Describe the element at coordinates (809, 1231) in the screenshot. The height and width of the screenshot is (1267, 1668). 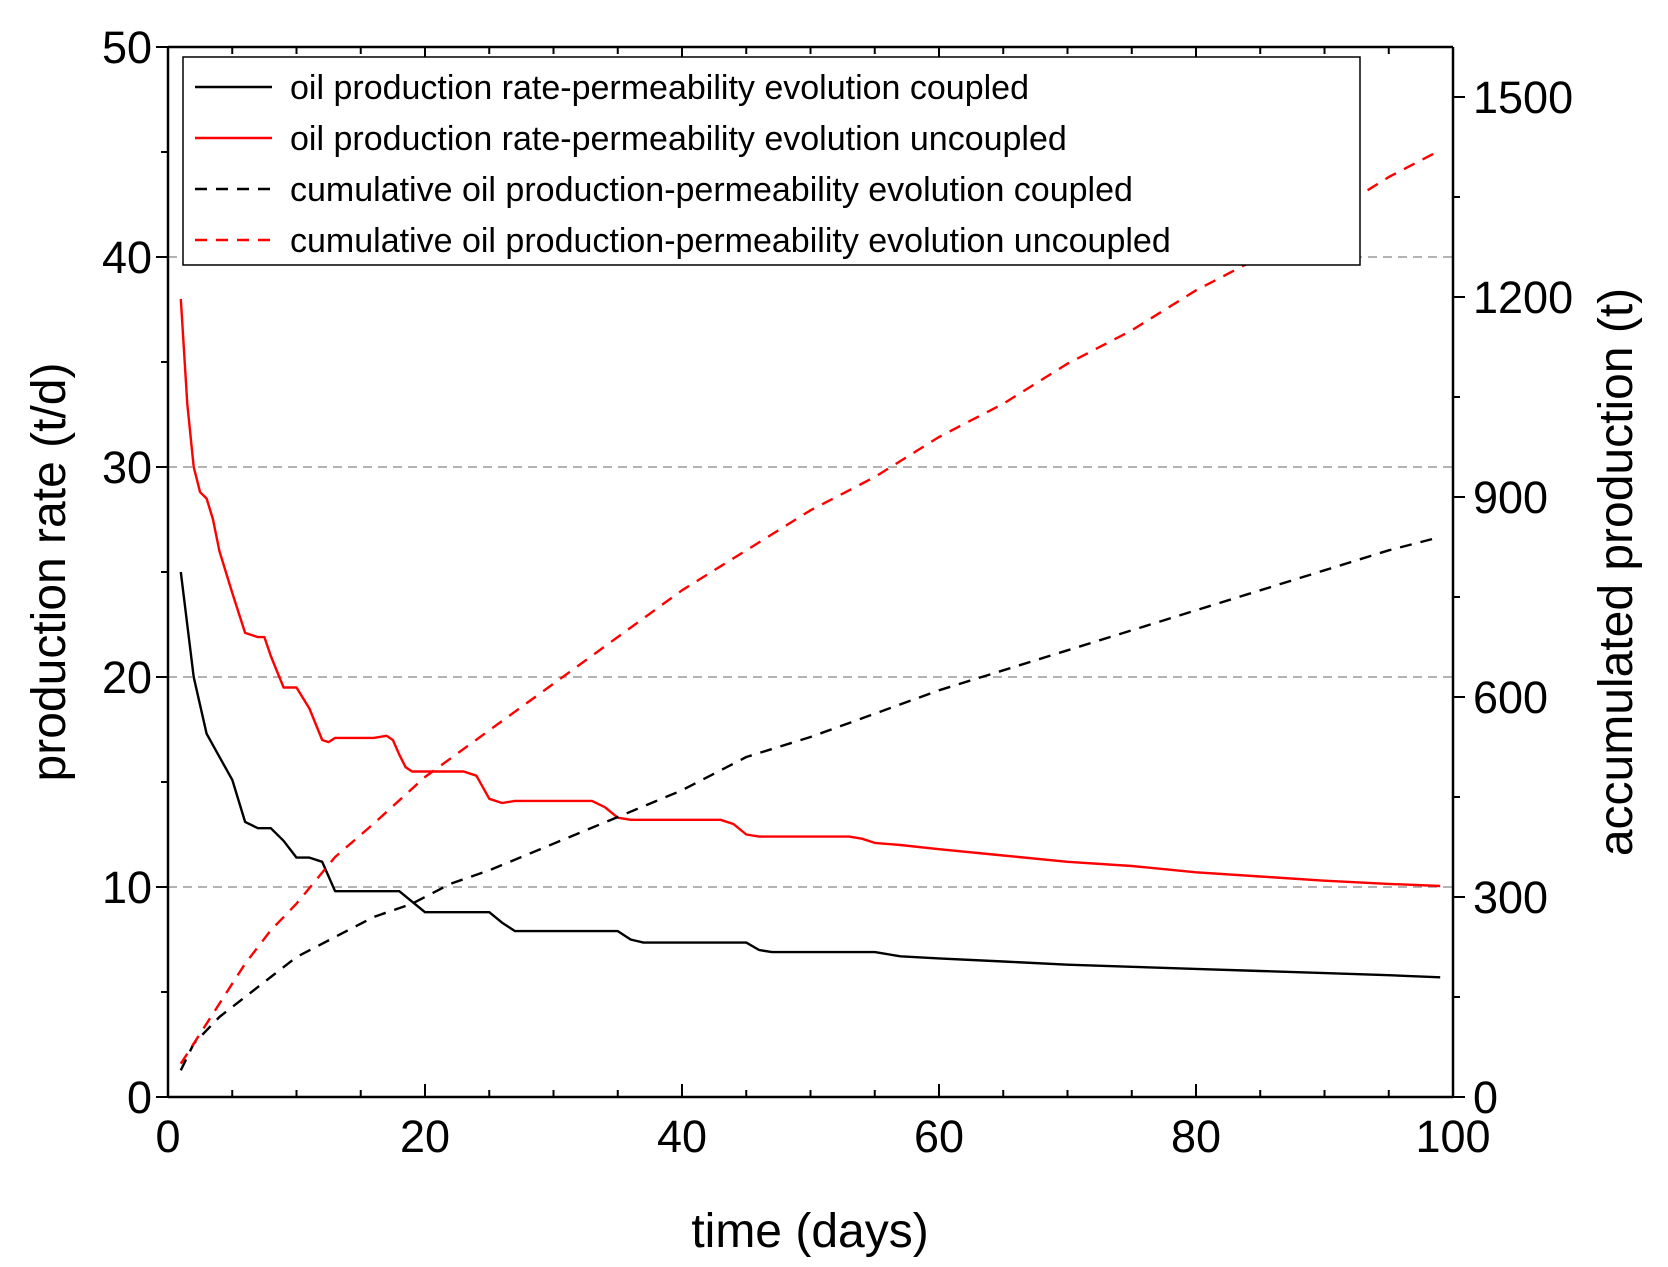
I see `x-axis-title: time (days)` at that location.